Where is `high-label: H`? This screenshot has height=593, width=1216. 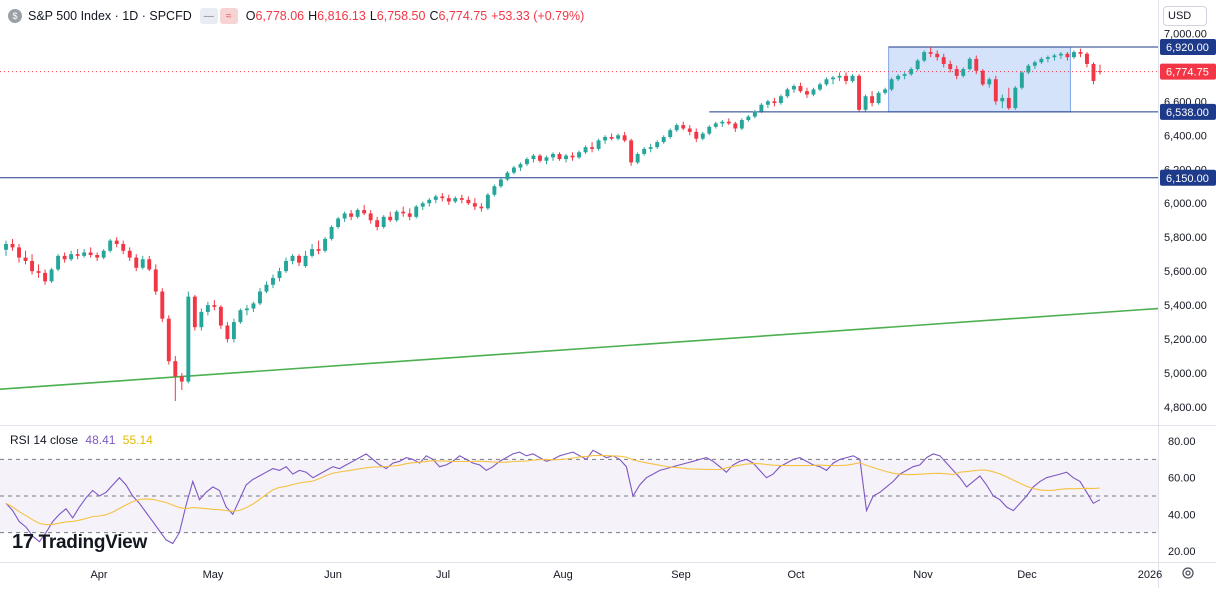 high-label: H is located at coordinates (313, 16).